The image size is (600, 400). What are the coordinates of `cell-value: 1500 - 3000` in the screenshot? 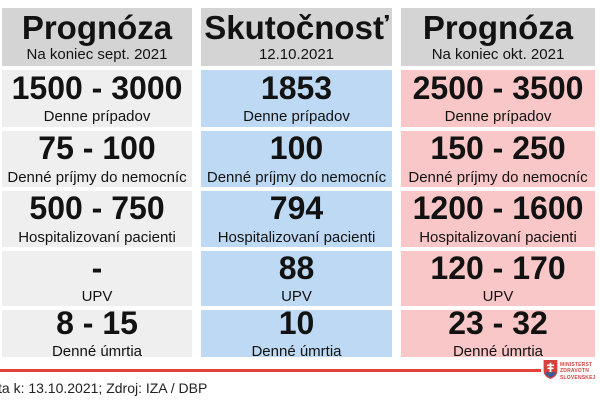 It's located at (97, 87).